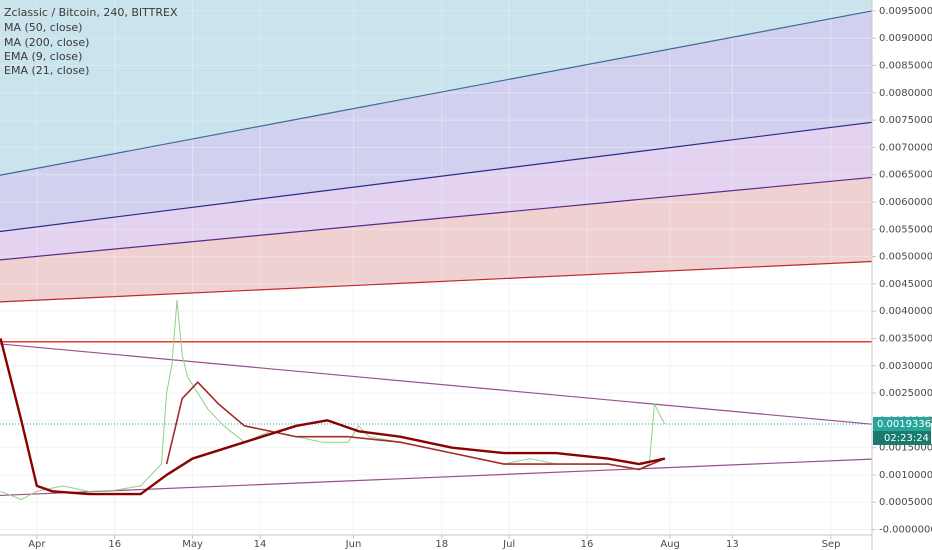 The image size is (932, 550). Describe the element at coordinates (441, 544) in the screenshot. I see `x-tick-label: 18` at that location.